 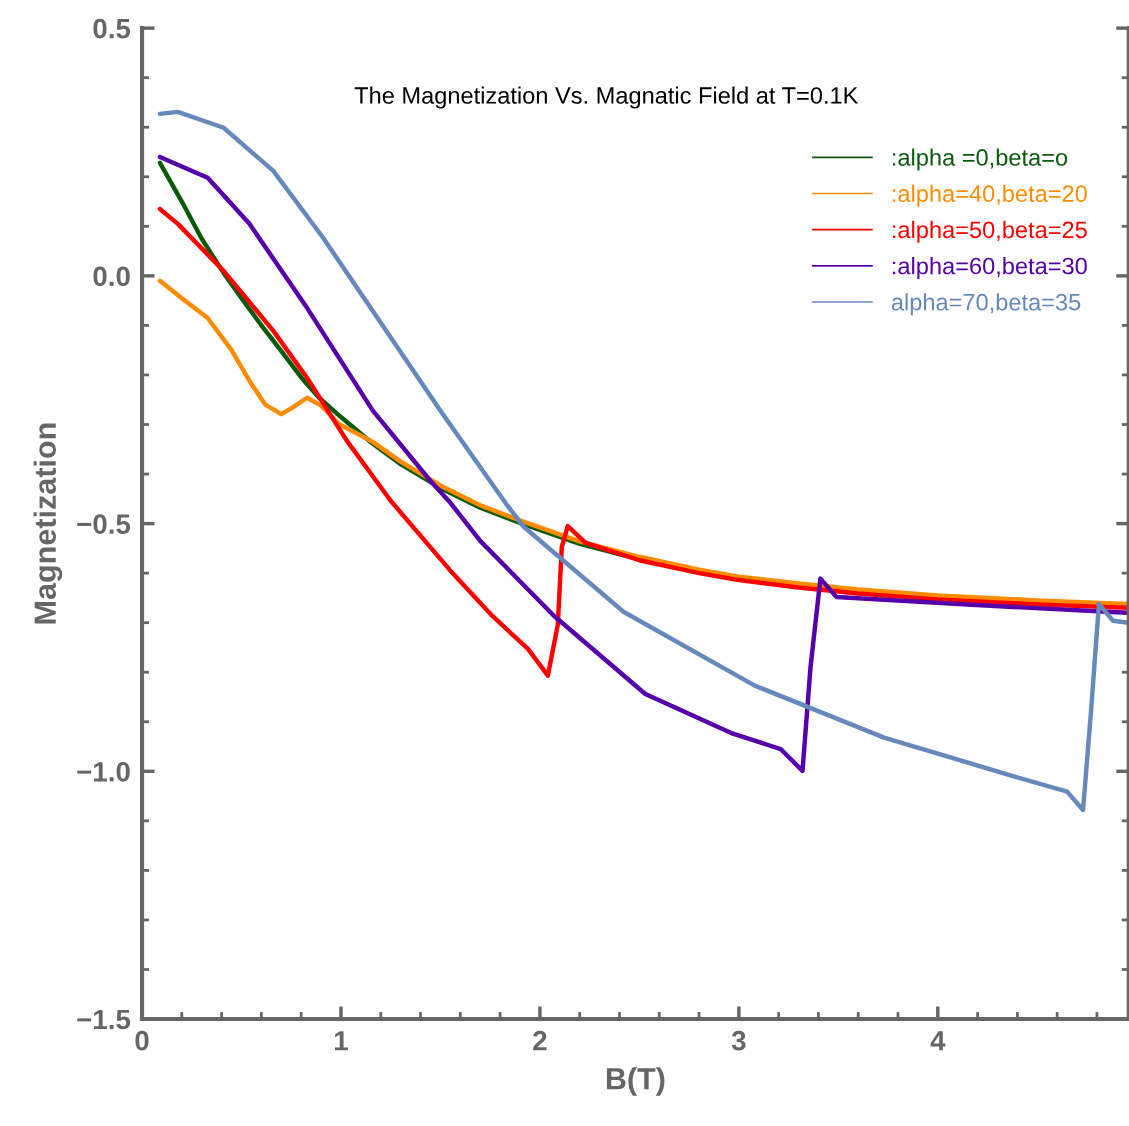 I want to click on y-tick-label: −0.5, so click(x=104, y=524).